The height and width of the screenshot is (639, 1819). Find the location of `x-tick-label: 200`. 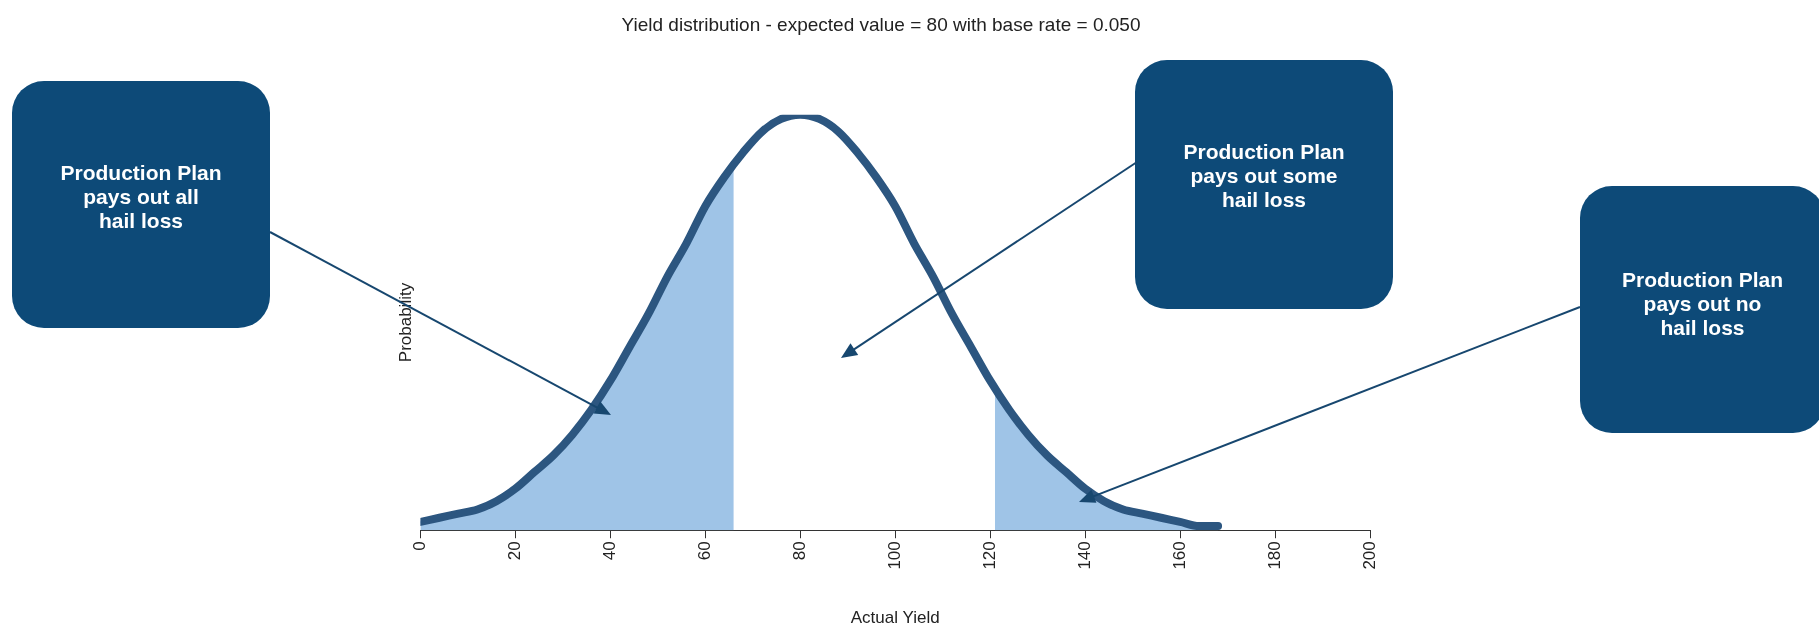

x-tick-label: 200 is located at coordinates (1369, 555).